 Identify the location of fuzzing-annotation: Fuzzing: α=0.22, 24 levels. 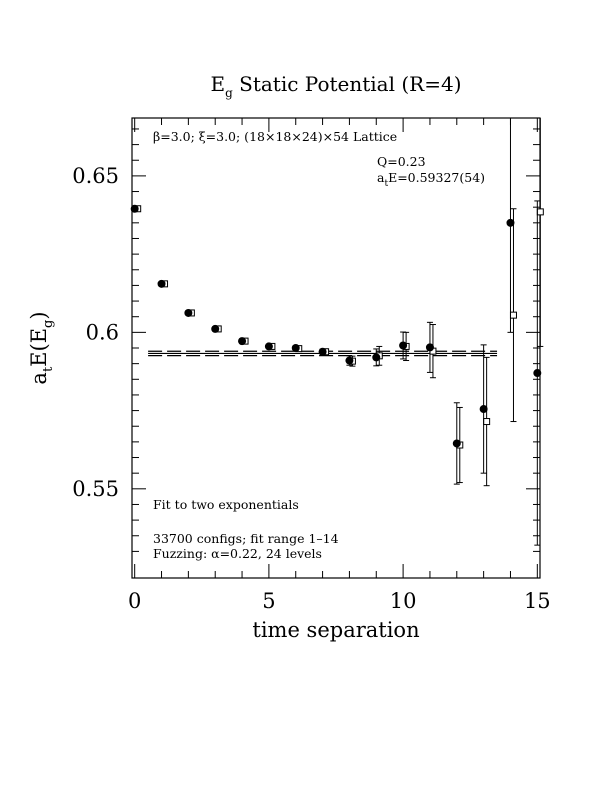
(237, 553).